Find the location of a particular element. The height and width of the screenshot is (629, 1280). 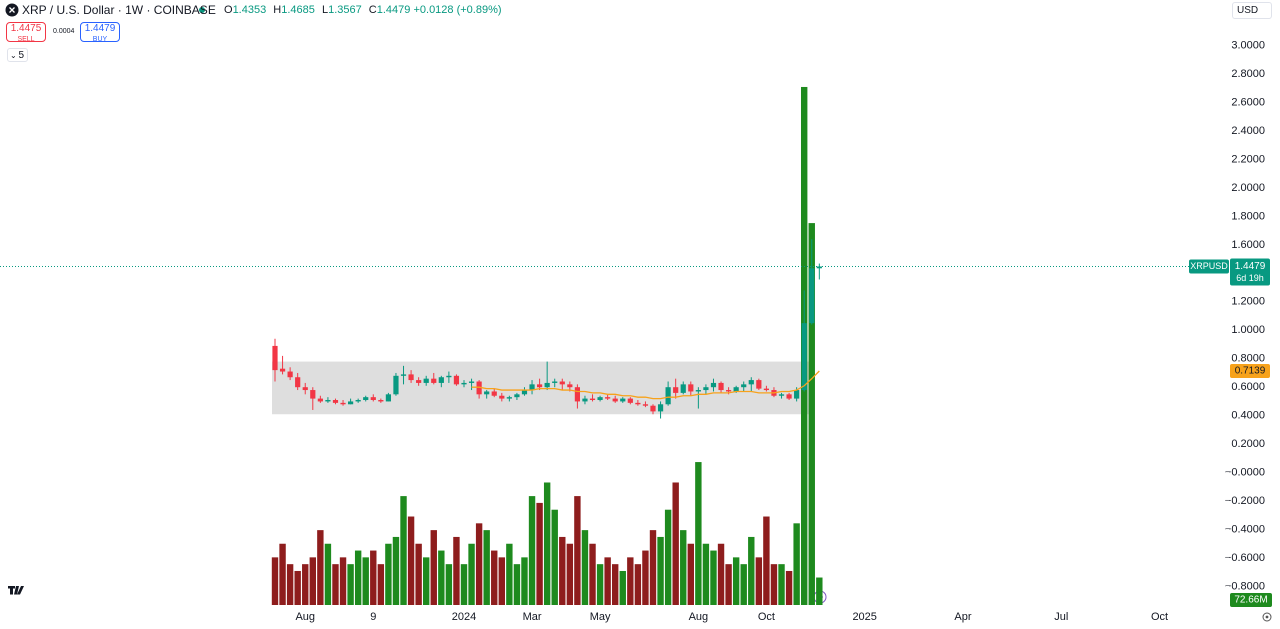

y-tick-label: 2.8000 is located at coordinates (1248, 74).